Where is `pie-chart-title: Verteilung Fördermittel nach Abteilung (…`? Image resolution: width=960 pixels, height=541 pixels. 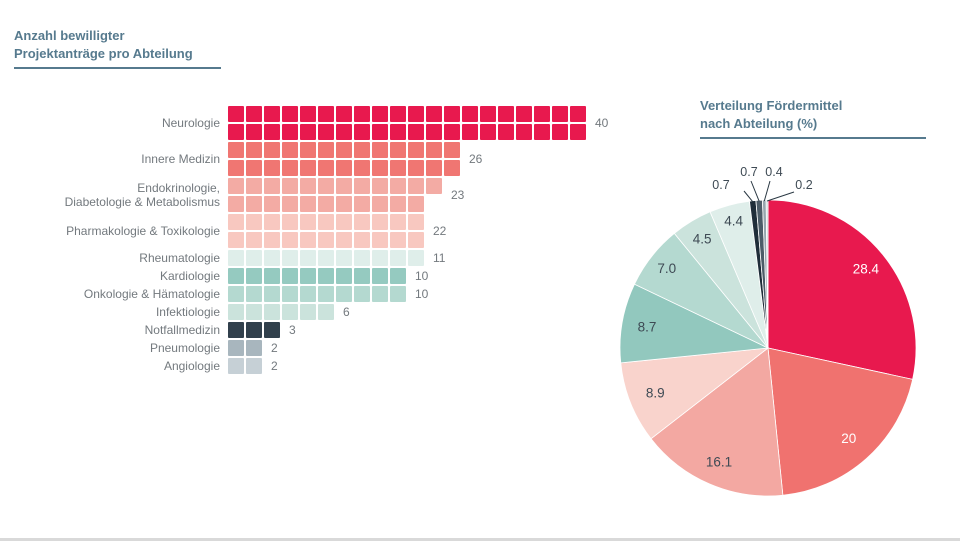 pie-chart-title: Verteilung Fördermittel nach Abteilung (… is located at coordinates (813, 118).